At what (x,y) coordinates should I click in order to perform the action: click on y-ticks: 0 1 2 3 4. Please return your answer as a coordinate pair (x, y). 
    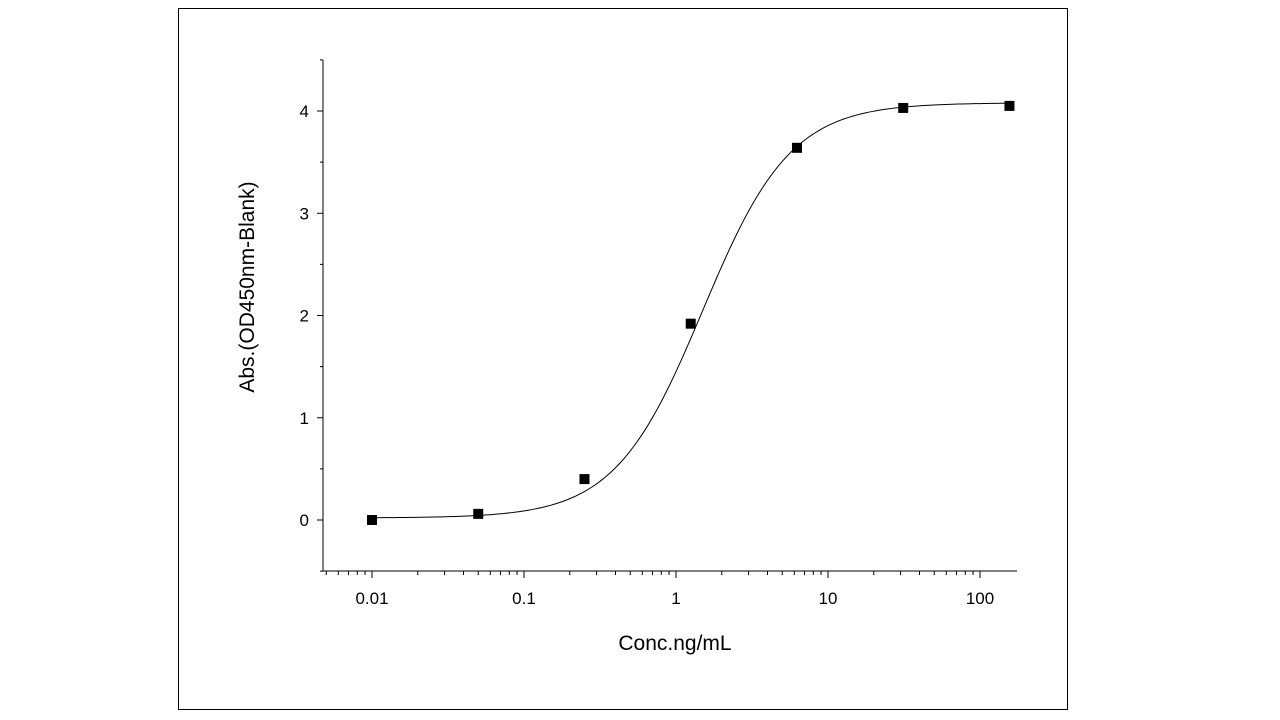
    Looking at the image, I should click on (311, 315).